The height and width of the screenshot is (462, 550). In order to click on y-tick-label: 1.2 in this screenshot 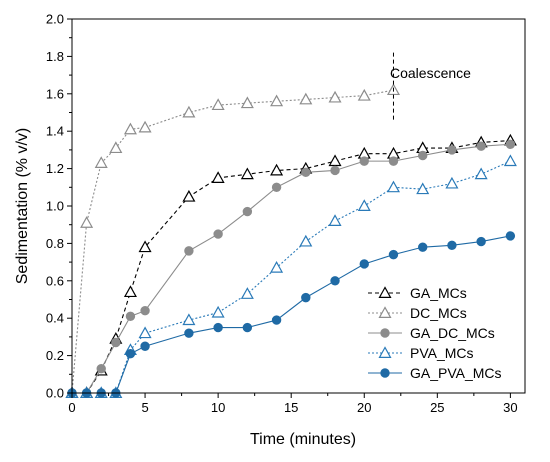, I will do `click(55, 168)`.